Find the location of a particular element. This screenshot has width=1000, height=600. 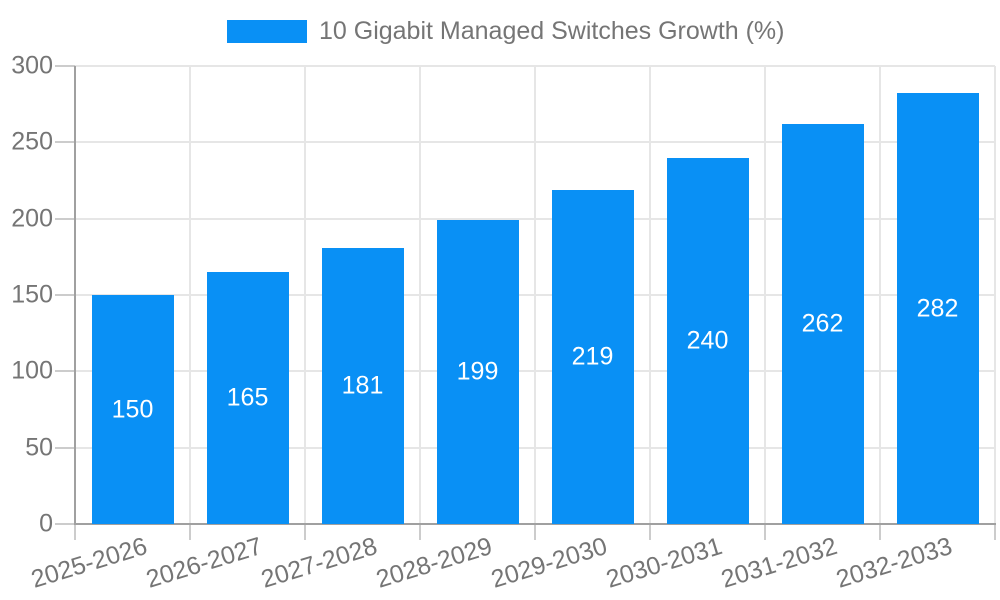

y-gridline is located at coordinates (535, 66).